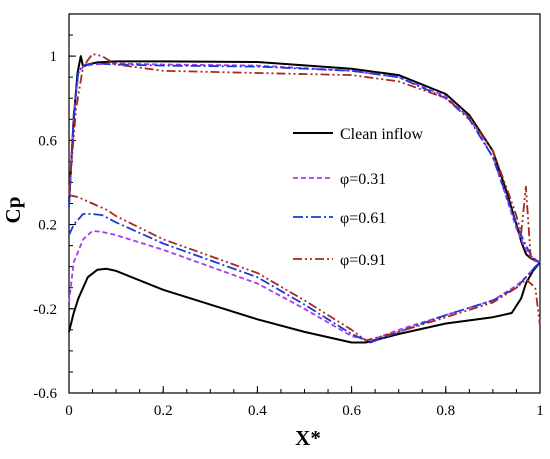  What do you see at coordinates (363, 179) in the screenshot?
I see `legend-label: φ=0.31` at bounding box center [363, 179].